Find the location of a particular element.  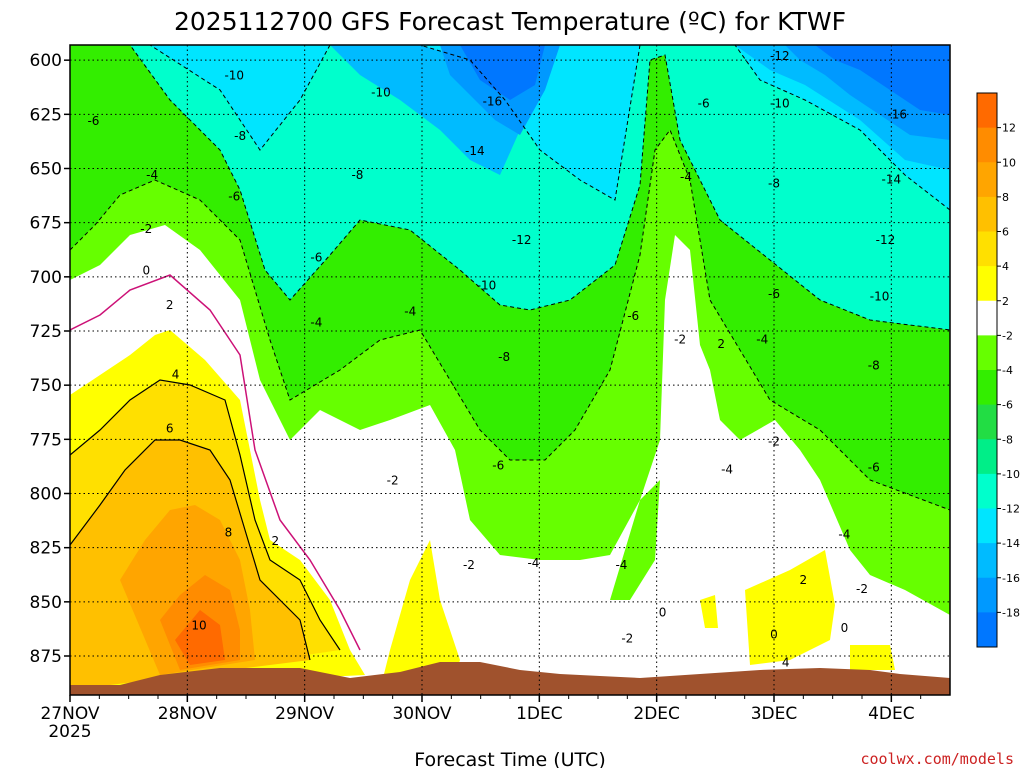

colorbar-label: 2 is located at coordinates (1005, 301).